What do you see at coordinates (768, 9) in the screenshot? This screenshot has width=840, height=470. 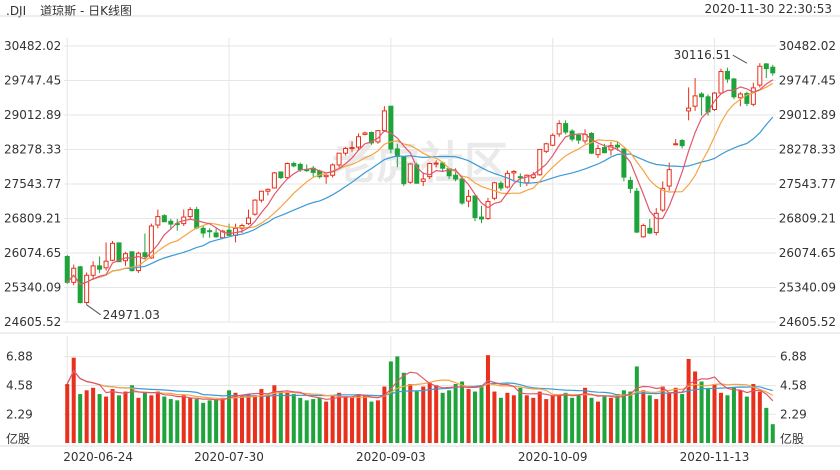 I see `datetime-label: 2020-11-30 22:30:53` at bounding box center [768, 9].